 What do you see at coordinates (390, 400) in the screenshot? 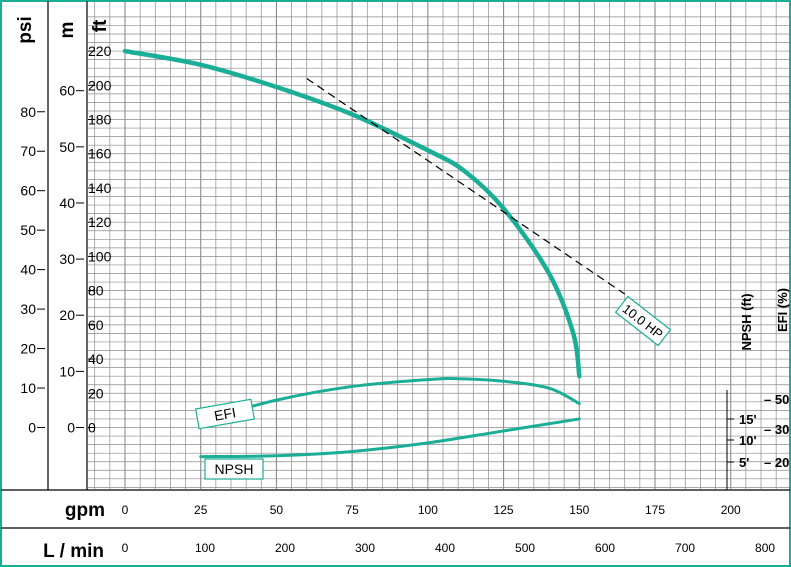
I see `efi-curve` at bounding box center [390, 400].